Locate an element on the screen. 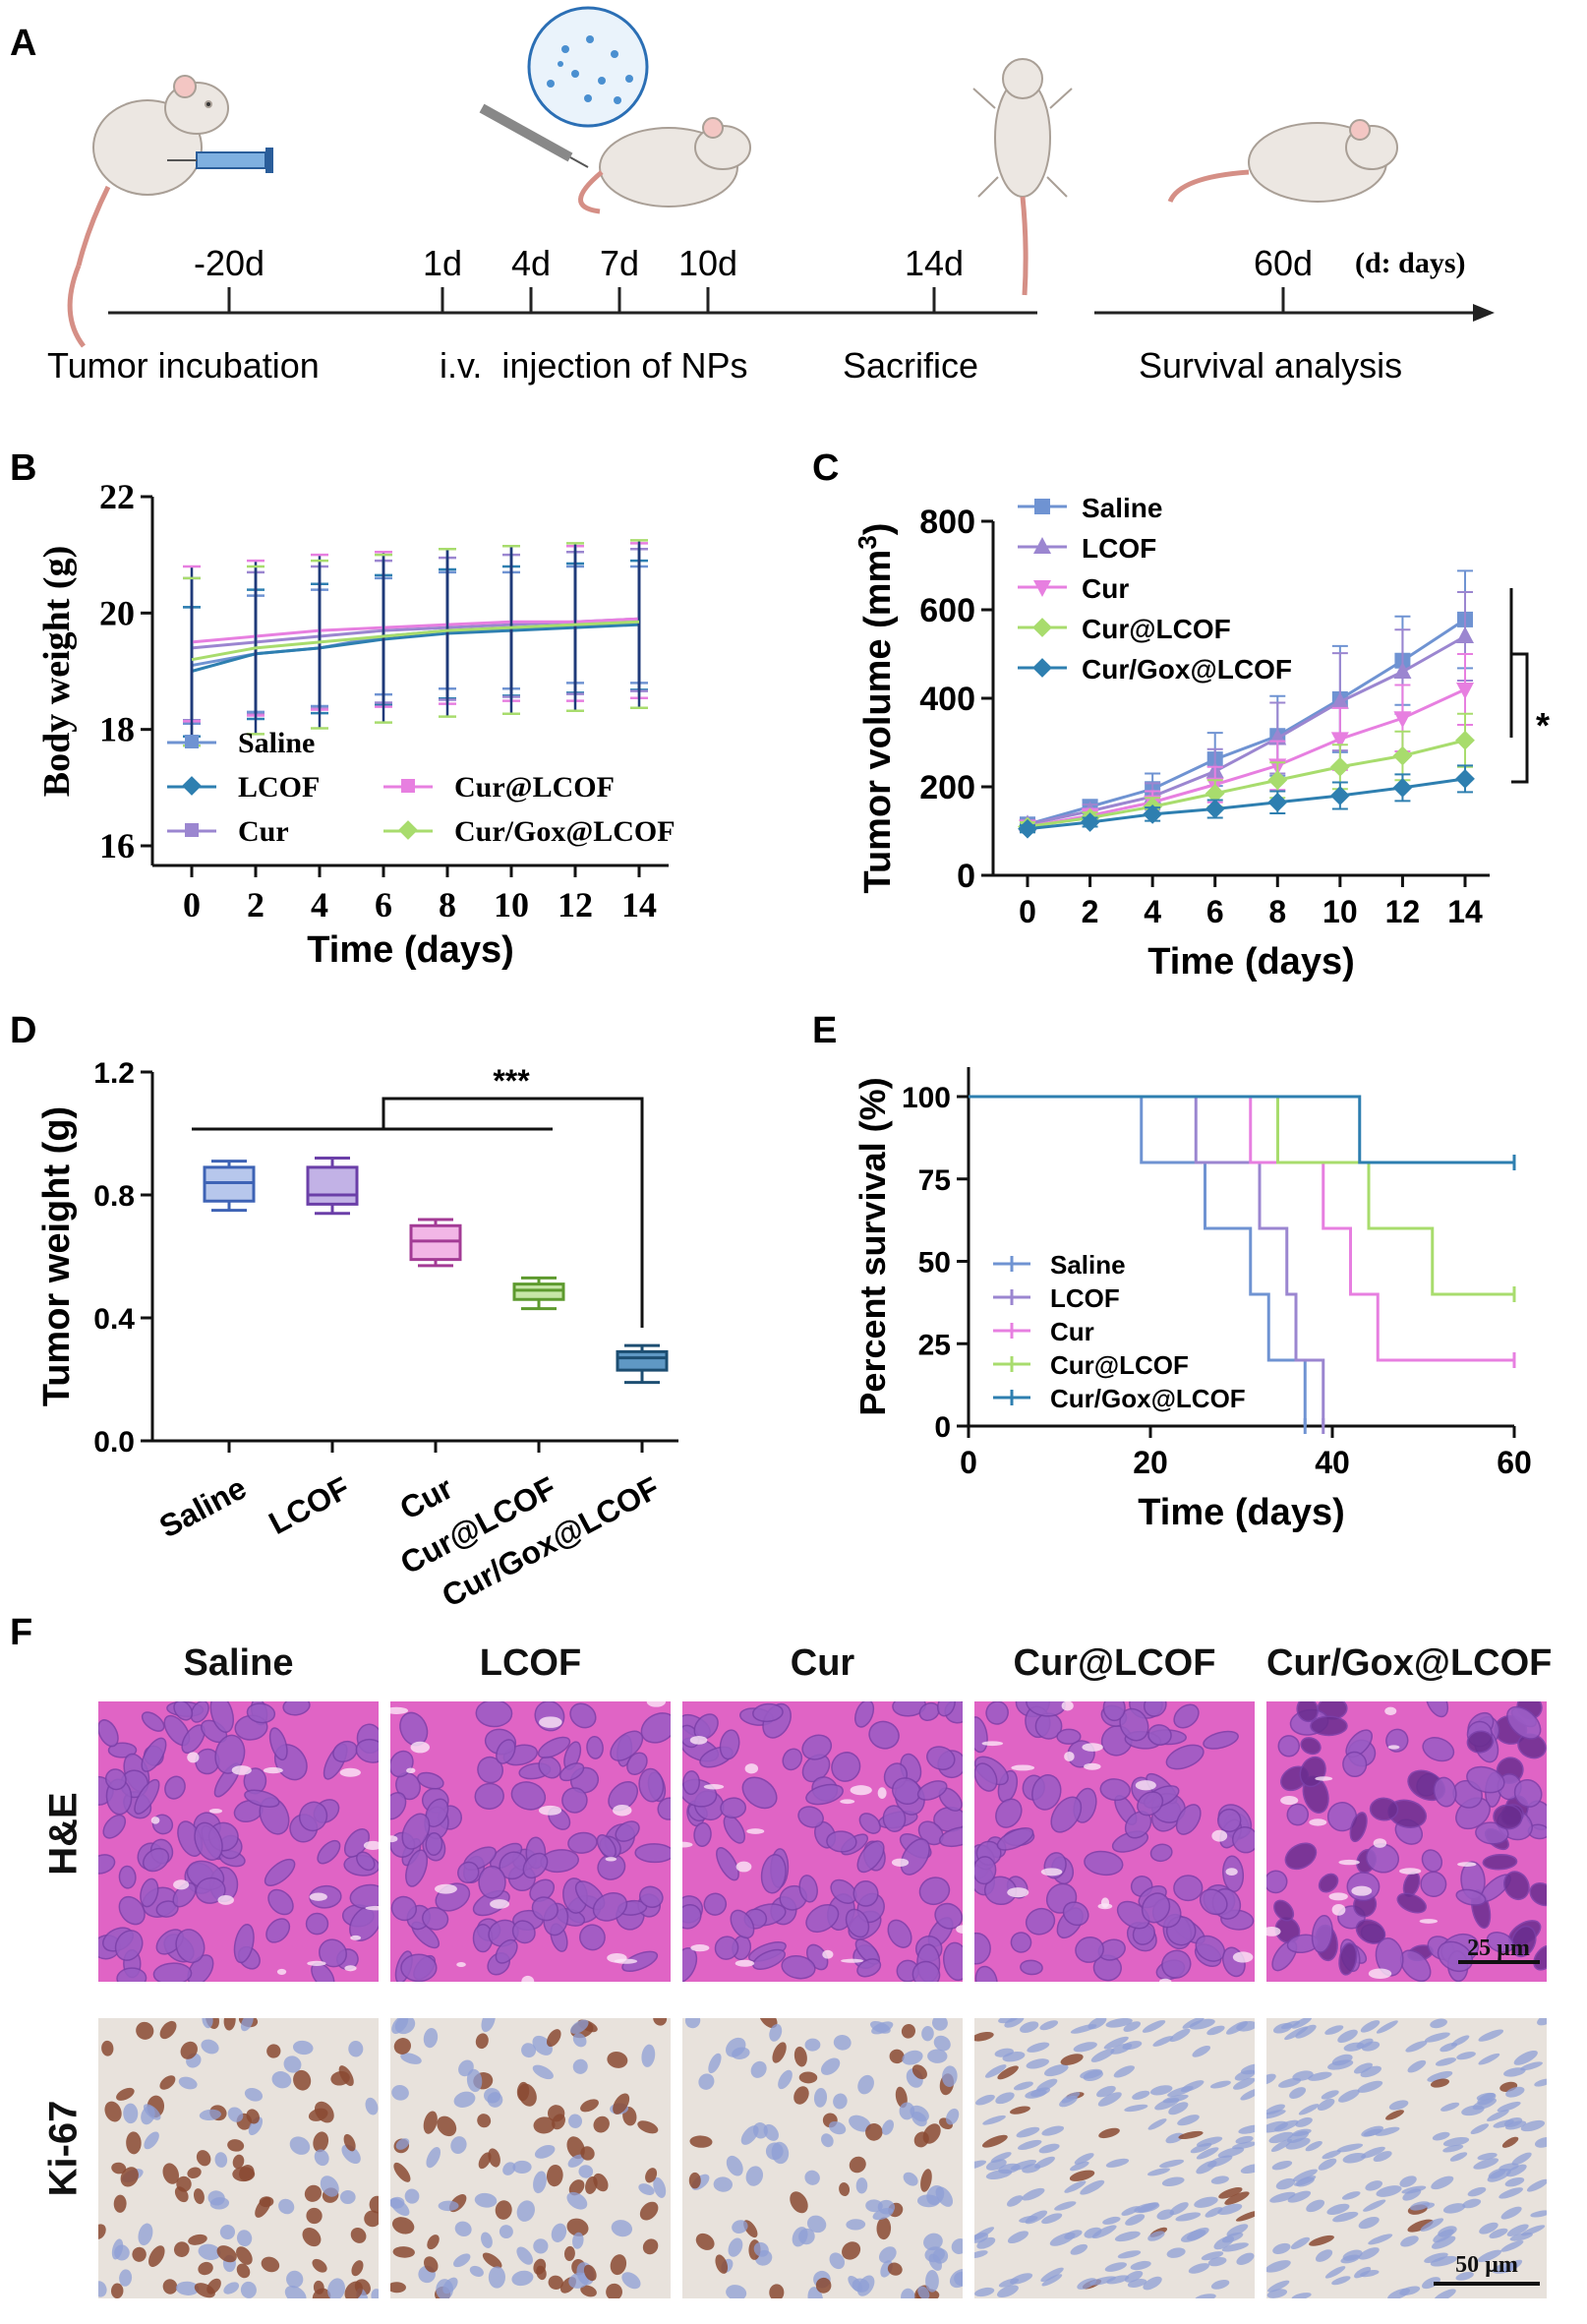 The image size is (1587, 2324). legend-label-c: Cur@LCOF is located at coordinates (1156, 629).